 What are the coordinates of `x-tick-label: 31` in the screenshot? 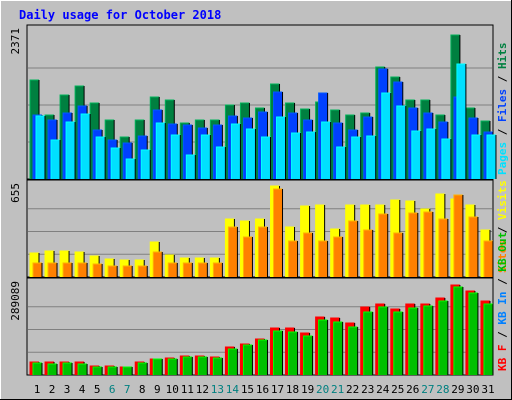 It's located at (487, 389).